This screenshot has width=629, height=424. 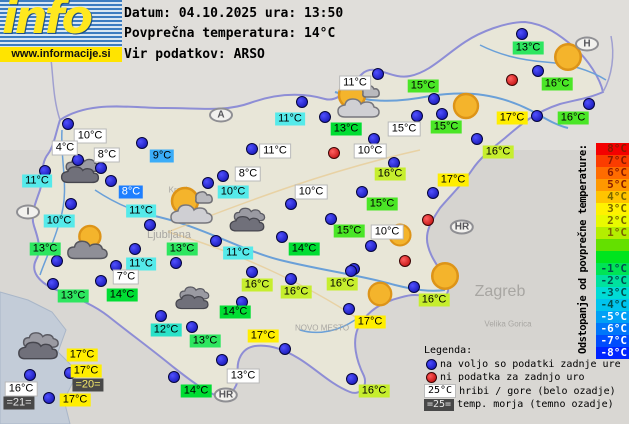 What do you see at coordinates (194, 54) in the screenshot?
I see `header-data-source-line: Vir podatkov: ARSO` at bounding box center [194, 54].